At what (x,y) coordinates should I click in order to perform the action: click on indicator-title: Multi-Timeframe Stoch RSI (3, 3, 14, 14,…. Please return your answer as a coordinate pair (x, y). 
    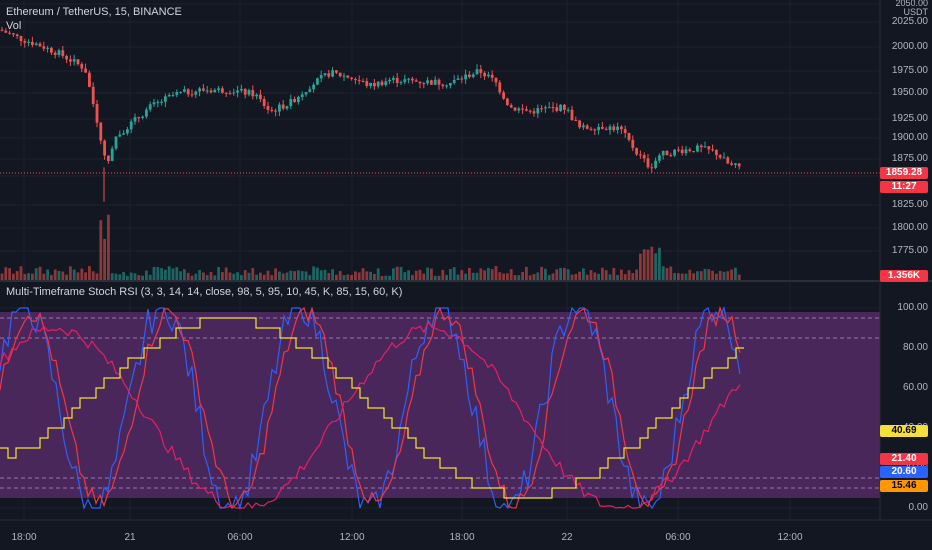
    Looking at the image, I should click on (204, 292).